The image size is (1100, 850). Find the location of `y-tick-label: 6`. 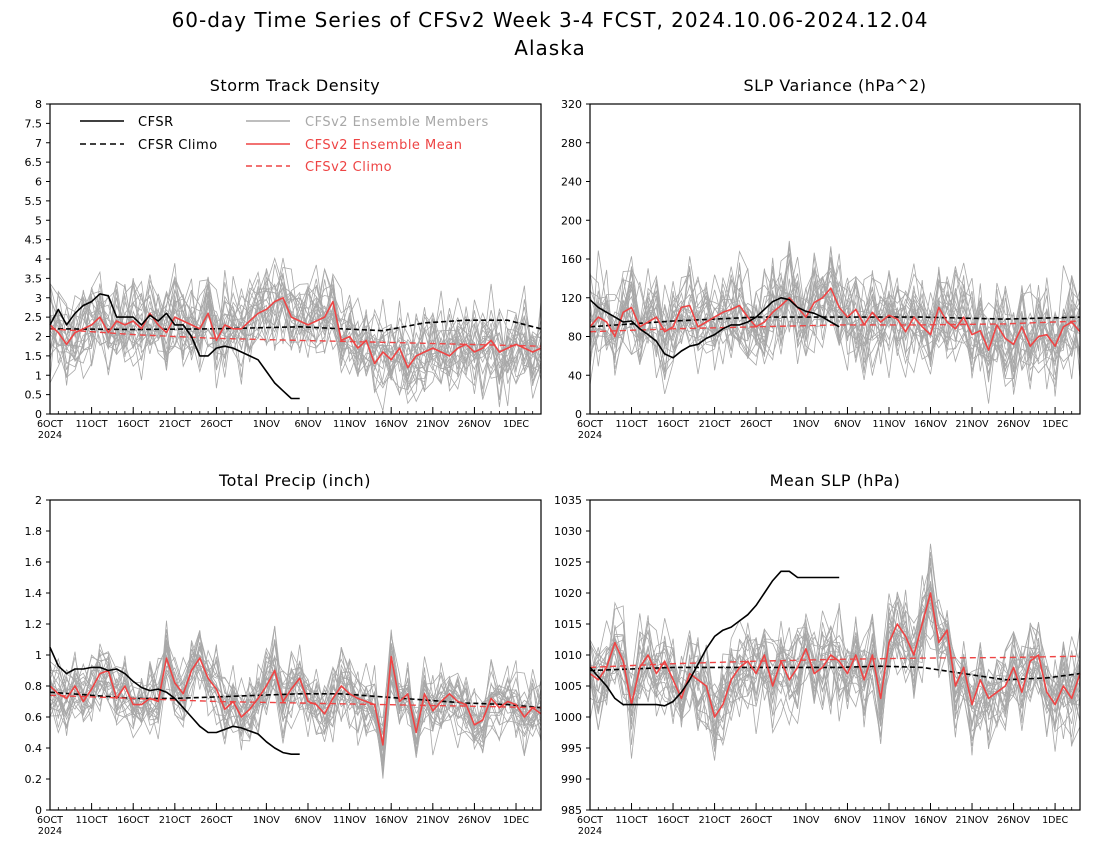

y-tick-label: 6 is located at coordinates (38, 182).